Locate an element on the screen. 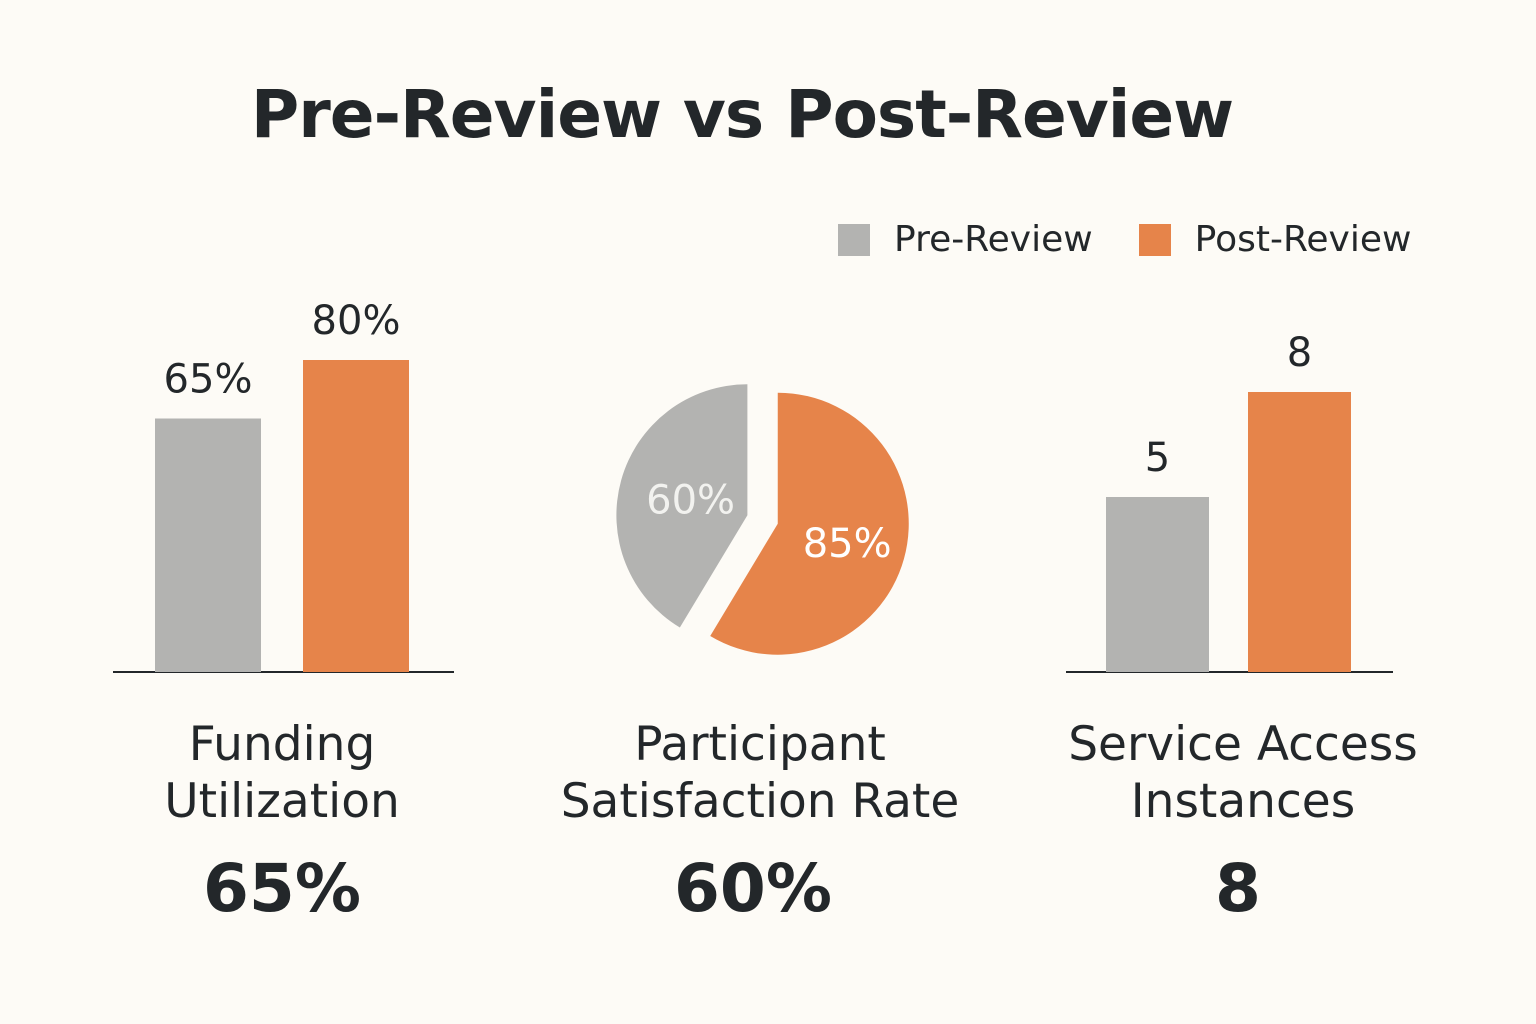  funding-utilization-value-label: 65% is located at coordinates (208, 380).